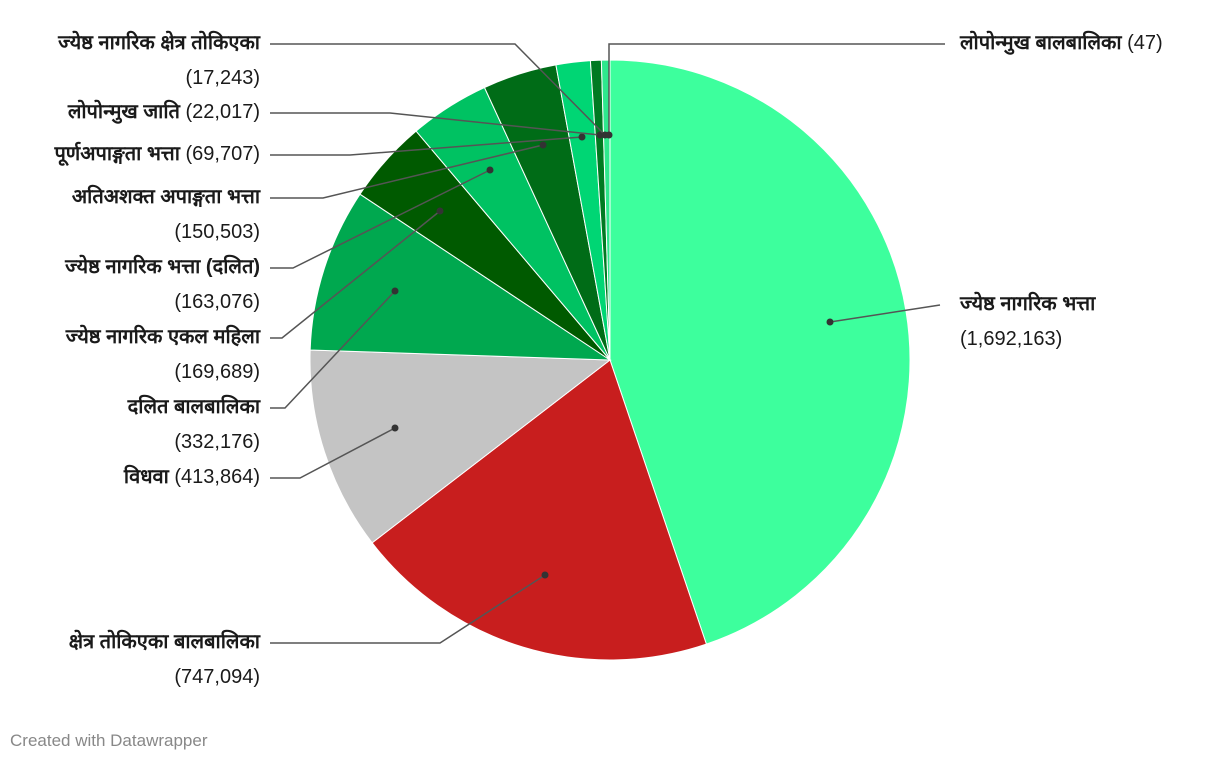 The width and height of the screenshot is (1220, 766). What do you see at coordinates (217, 442) in the screenshot?
I see `slice-label-value: (332,176)` at bounding box center [217, 442].